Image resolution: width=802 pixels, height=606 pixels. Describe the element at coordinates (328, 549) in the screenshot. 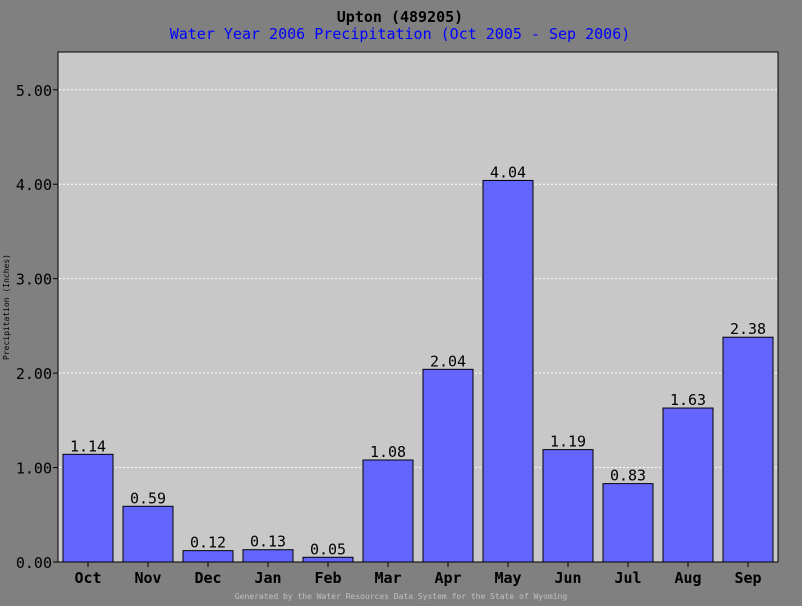

I see `value-label-feb: 0.05` at that location.